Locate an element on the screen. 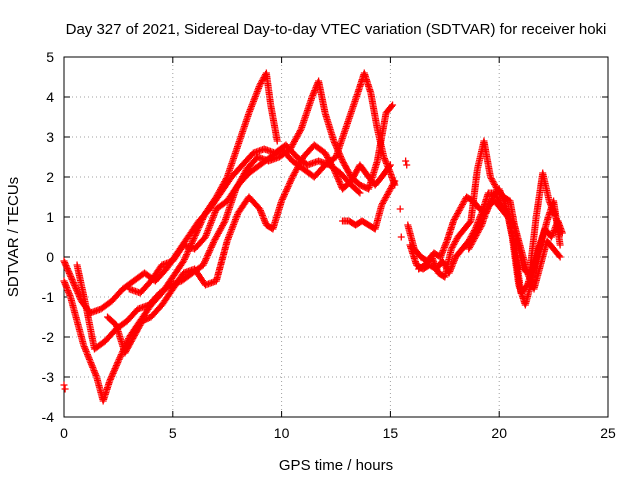  x-tick-label: 25 is located at coordinates (608, 433).